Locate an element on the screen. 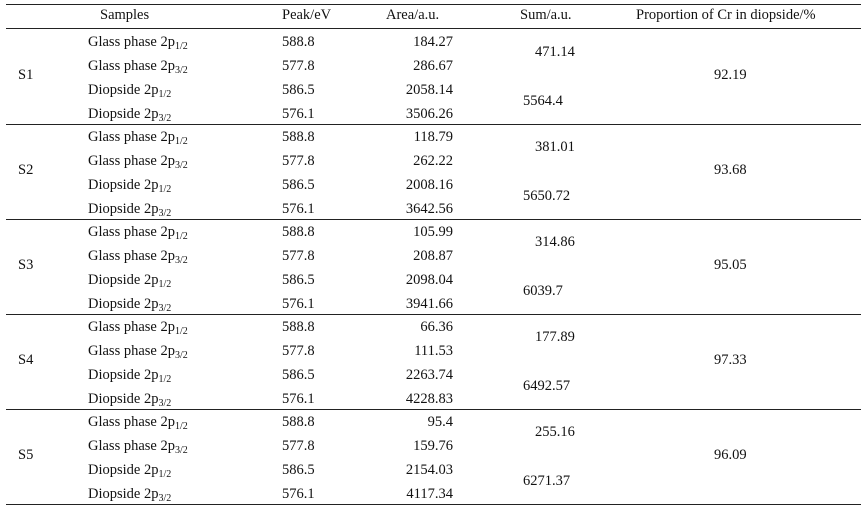 This screenshot has width=867, height=512. header-sum: Sum/a.u. is located at coordinates (546, 15).